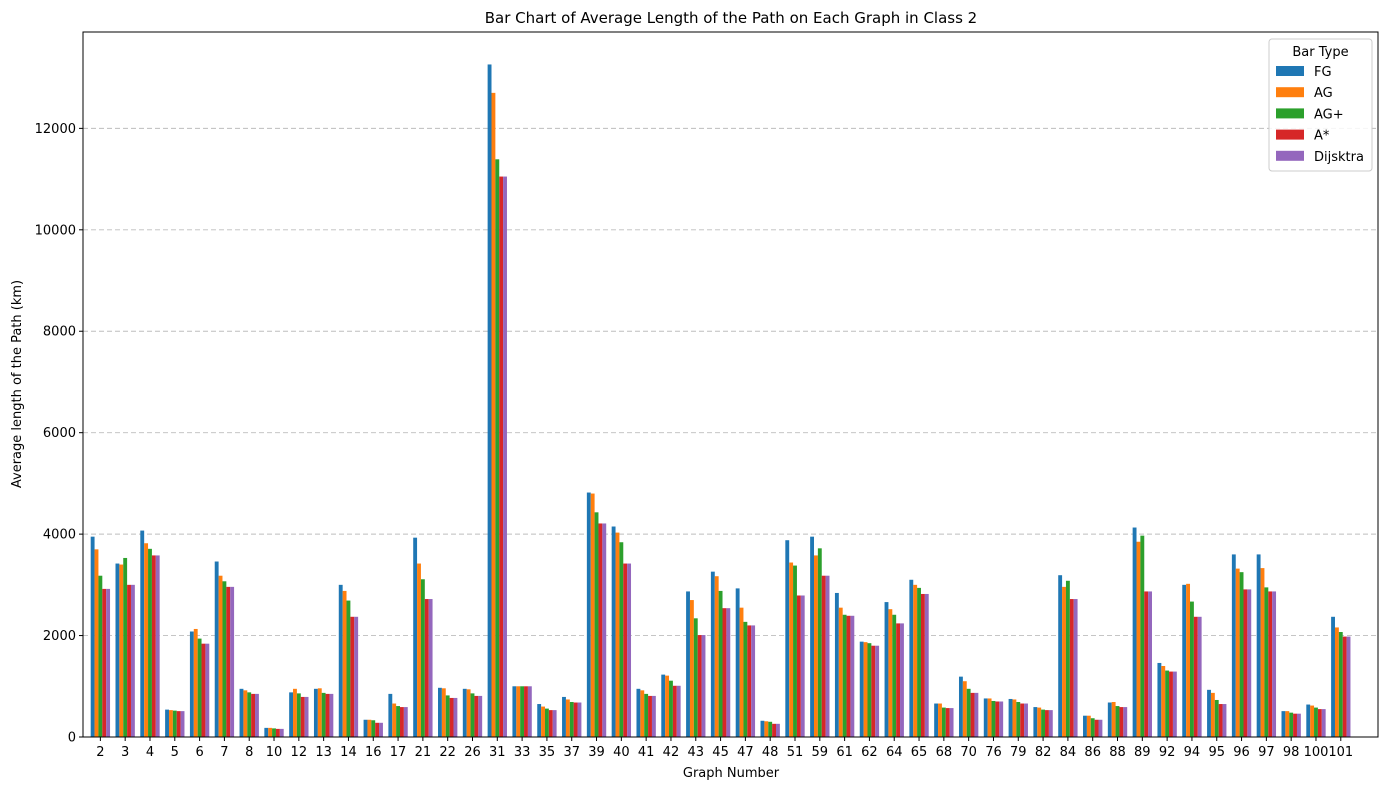  I want to click on x-tick-label: 65, so click(919, 752).